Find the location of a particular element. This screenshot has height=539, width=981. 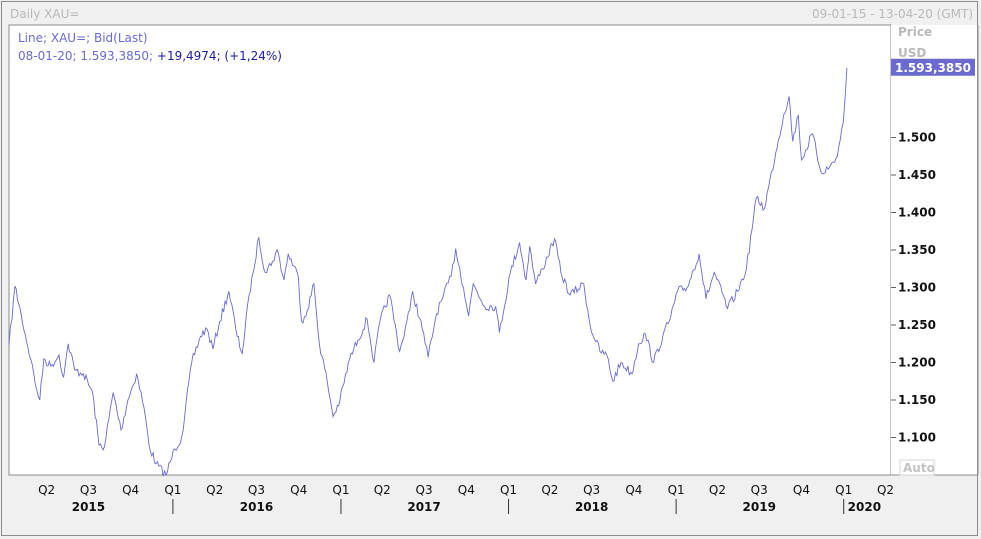

unit-label: USD is located at coordinates (912, 53).